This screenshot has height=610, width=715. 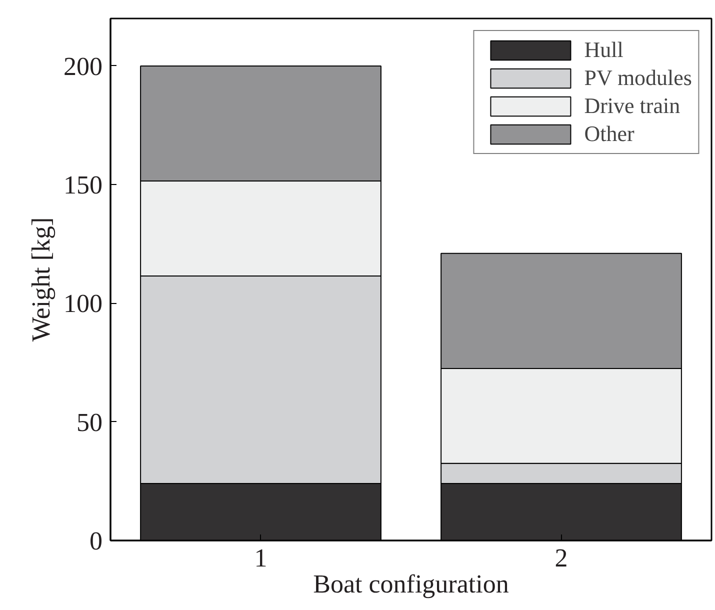 I want to click on legend-label: Hull, so click(x=604, y=50).